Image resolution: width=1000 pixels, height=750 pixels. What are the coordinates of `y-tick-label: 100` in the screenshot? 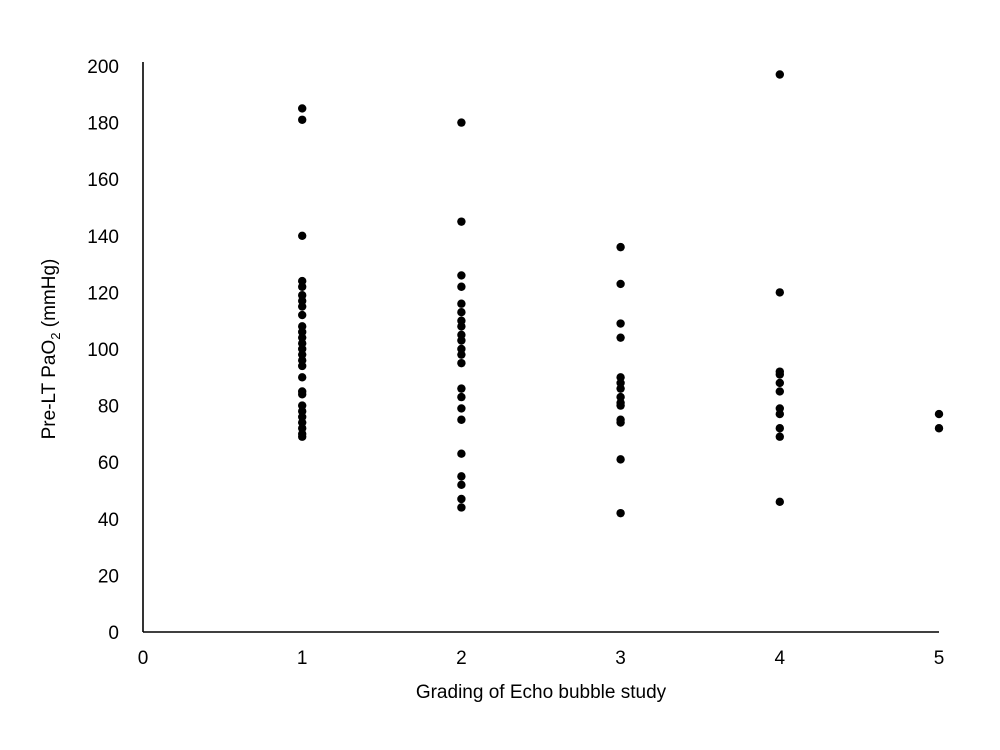 It's located at (103, 350).